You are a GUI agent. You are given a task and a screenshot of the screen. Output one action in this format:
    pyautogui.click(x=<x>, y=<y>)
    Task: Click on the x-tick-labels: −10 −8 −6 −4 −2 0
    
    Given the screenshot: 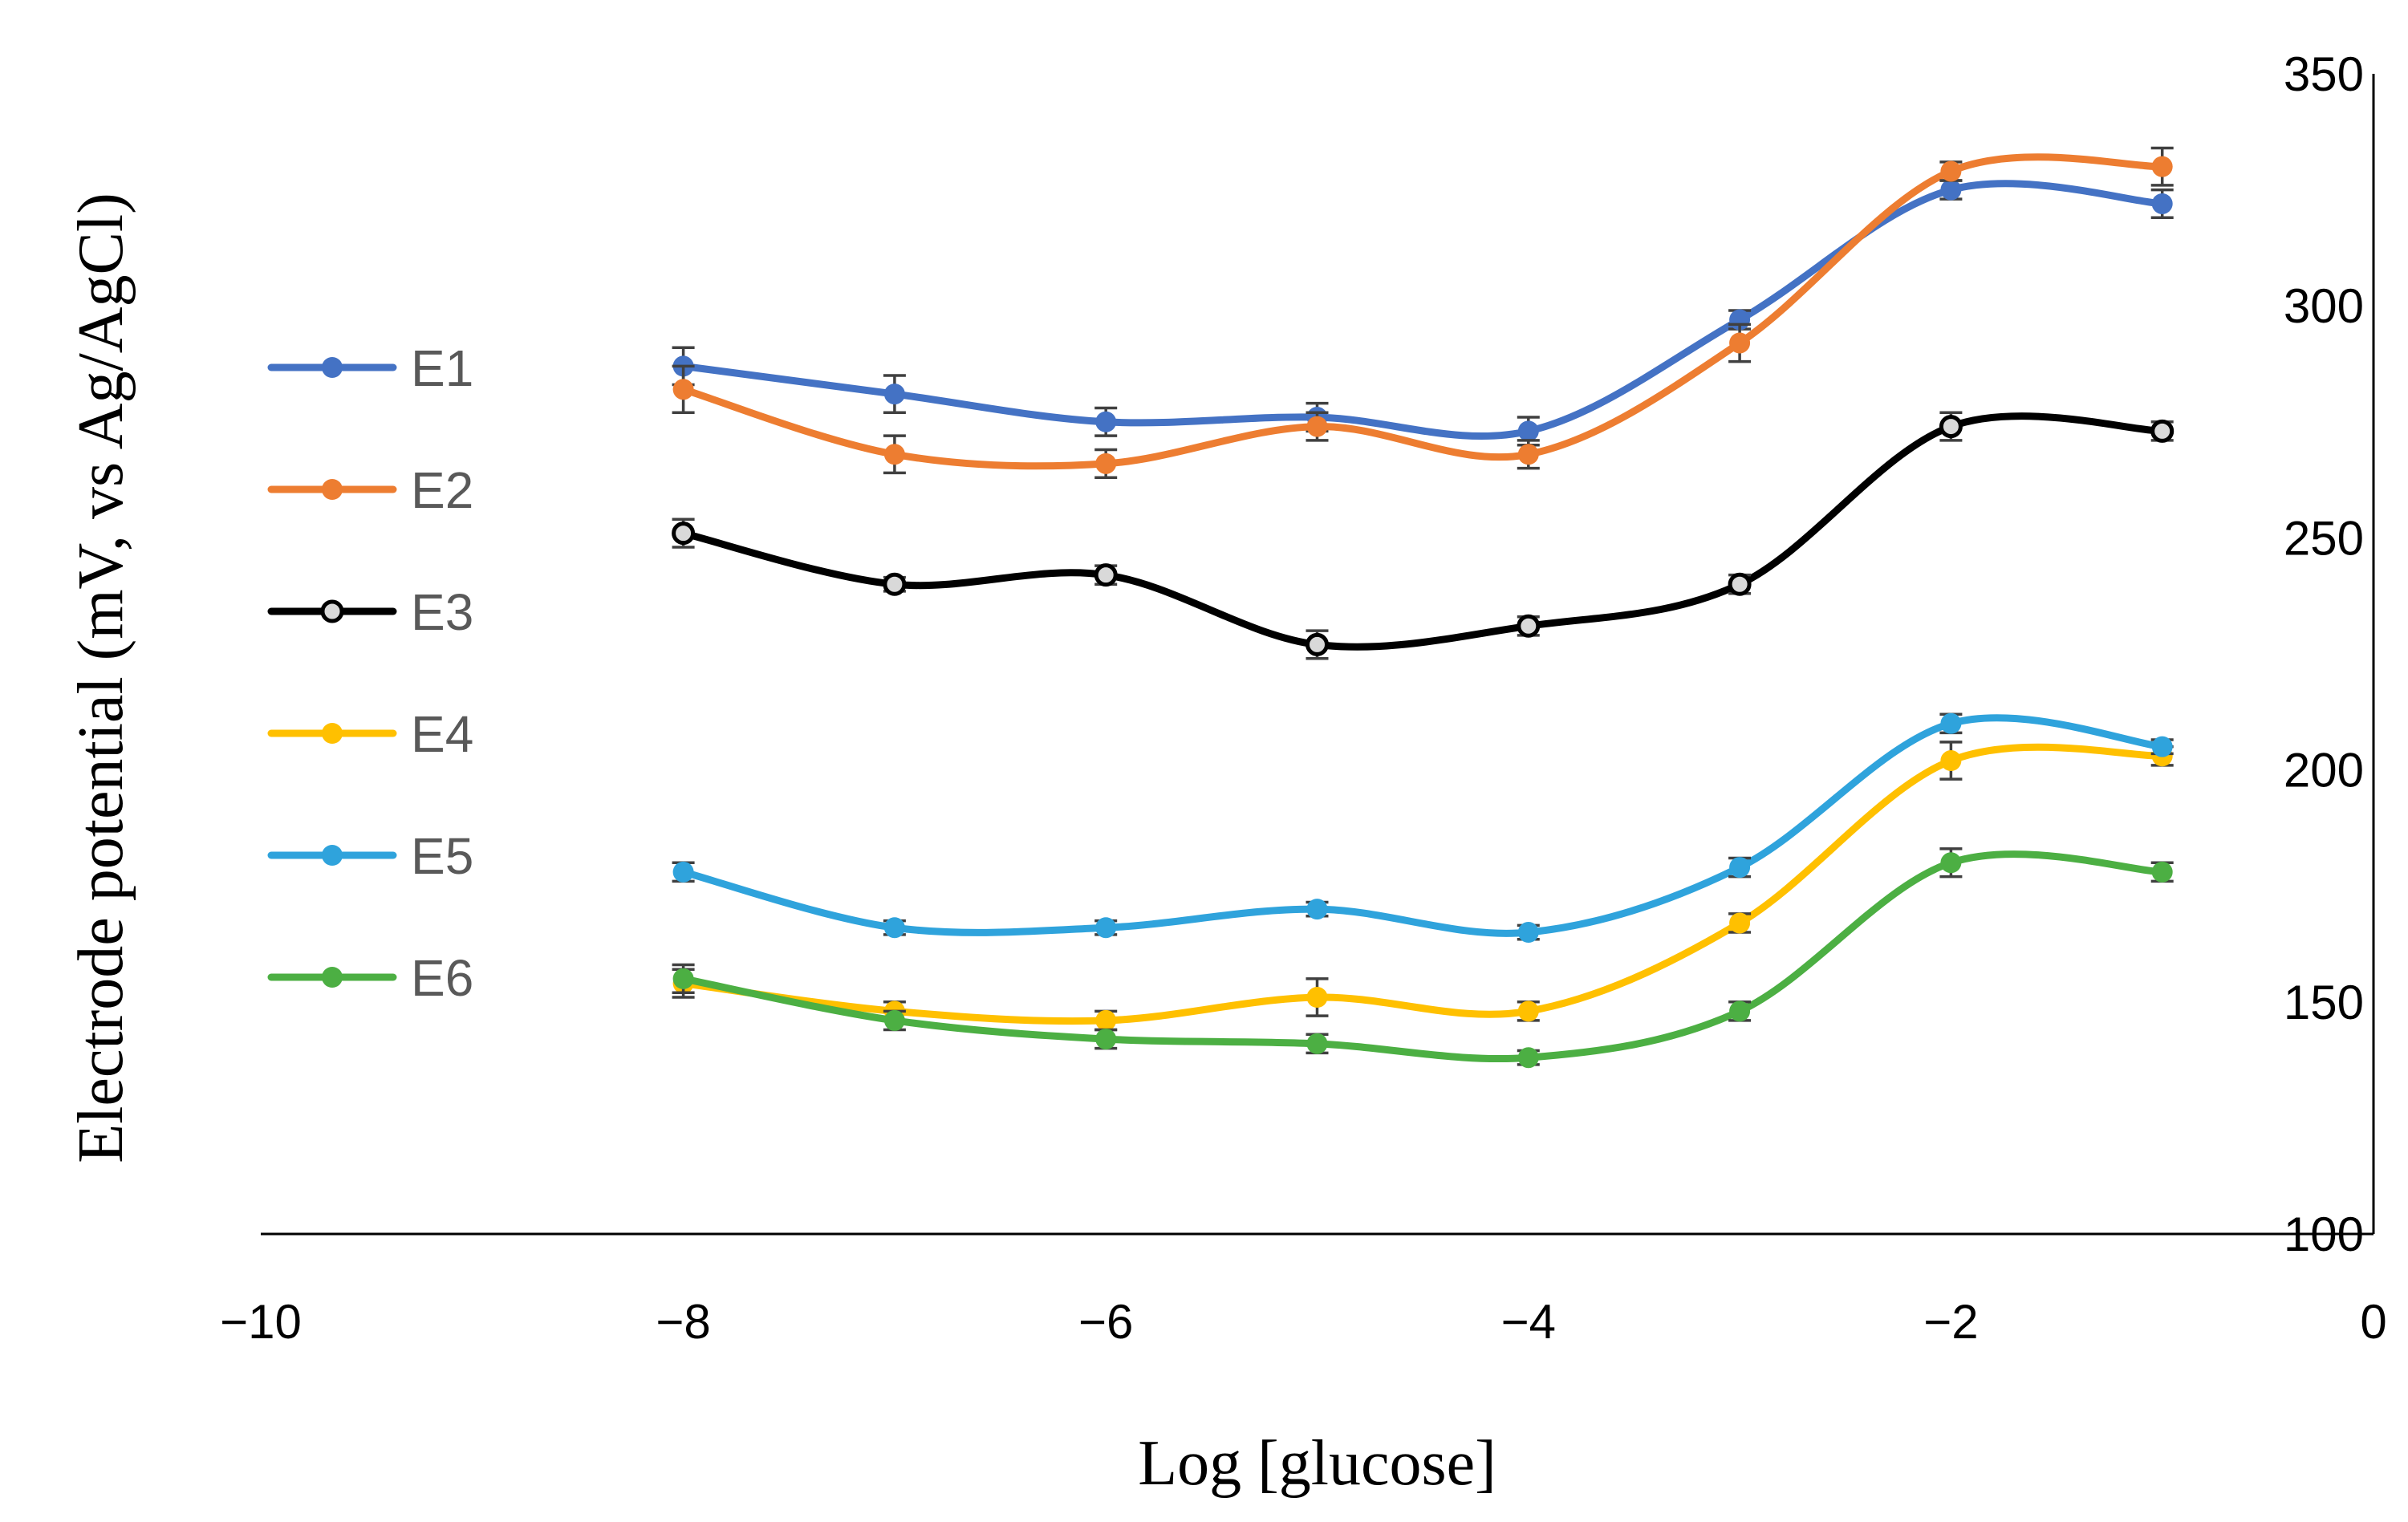 What is the action you would take?
    pyautogui.click(x=1303, y=1322)
    